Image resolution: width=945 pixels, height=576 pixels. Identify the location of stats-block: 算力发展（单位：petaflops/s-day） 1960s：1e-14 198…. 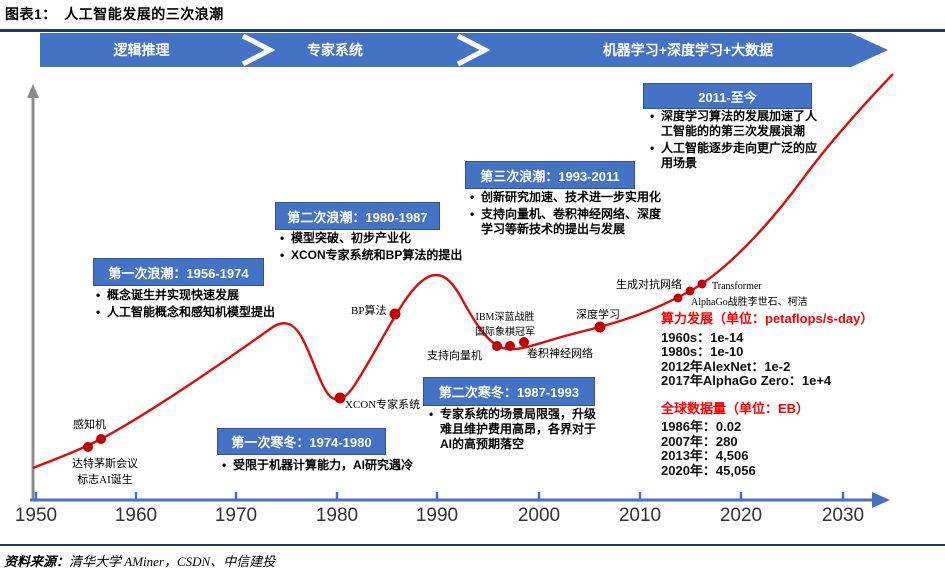
(803, 394).